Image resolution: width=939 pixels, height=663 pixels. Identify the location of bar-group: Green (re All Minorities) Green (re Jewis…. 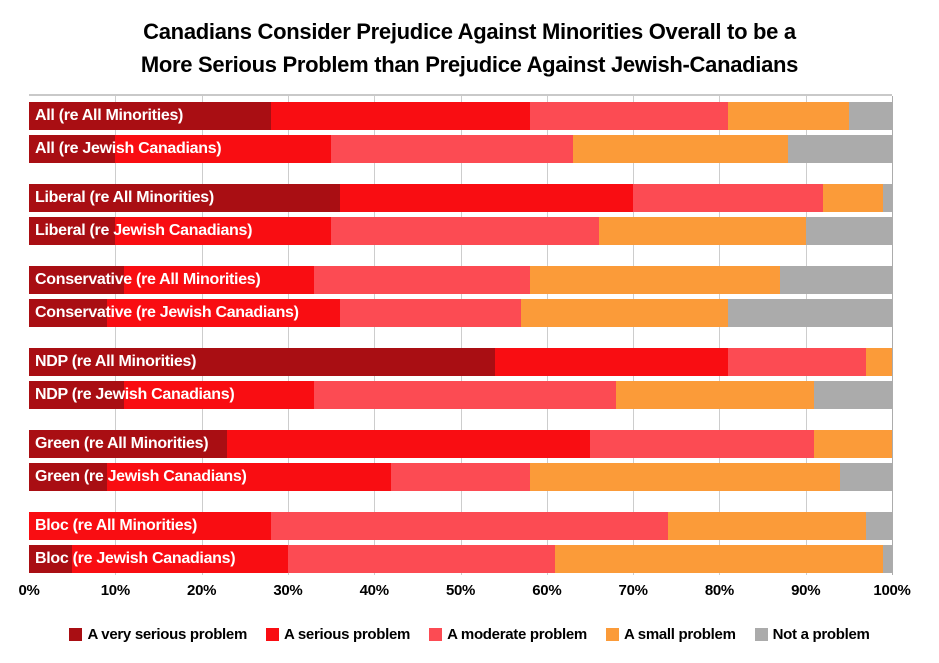
(460, 460).